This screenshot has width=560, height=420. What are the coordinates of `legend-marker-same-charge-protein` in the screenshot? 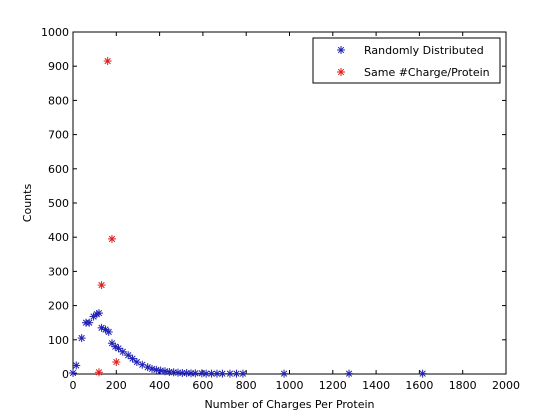 It's located at (341, 72).